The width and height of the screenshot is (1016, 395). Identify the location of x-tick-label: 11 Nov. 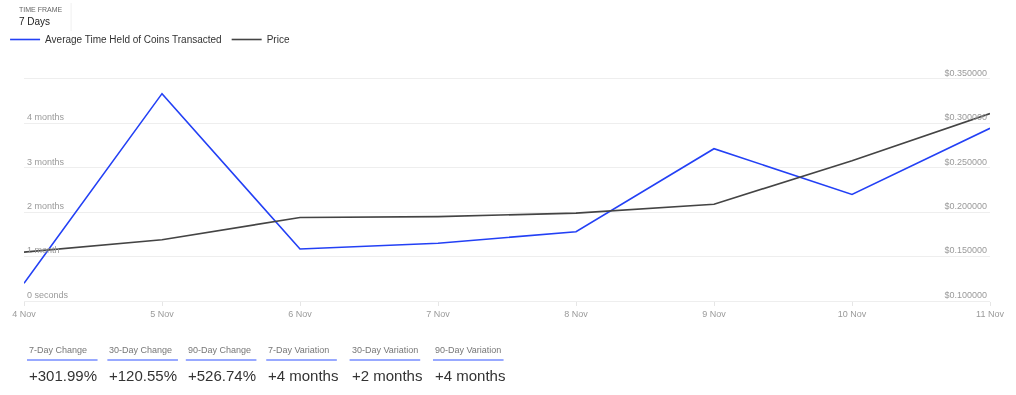
(990, 313).